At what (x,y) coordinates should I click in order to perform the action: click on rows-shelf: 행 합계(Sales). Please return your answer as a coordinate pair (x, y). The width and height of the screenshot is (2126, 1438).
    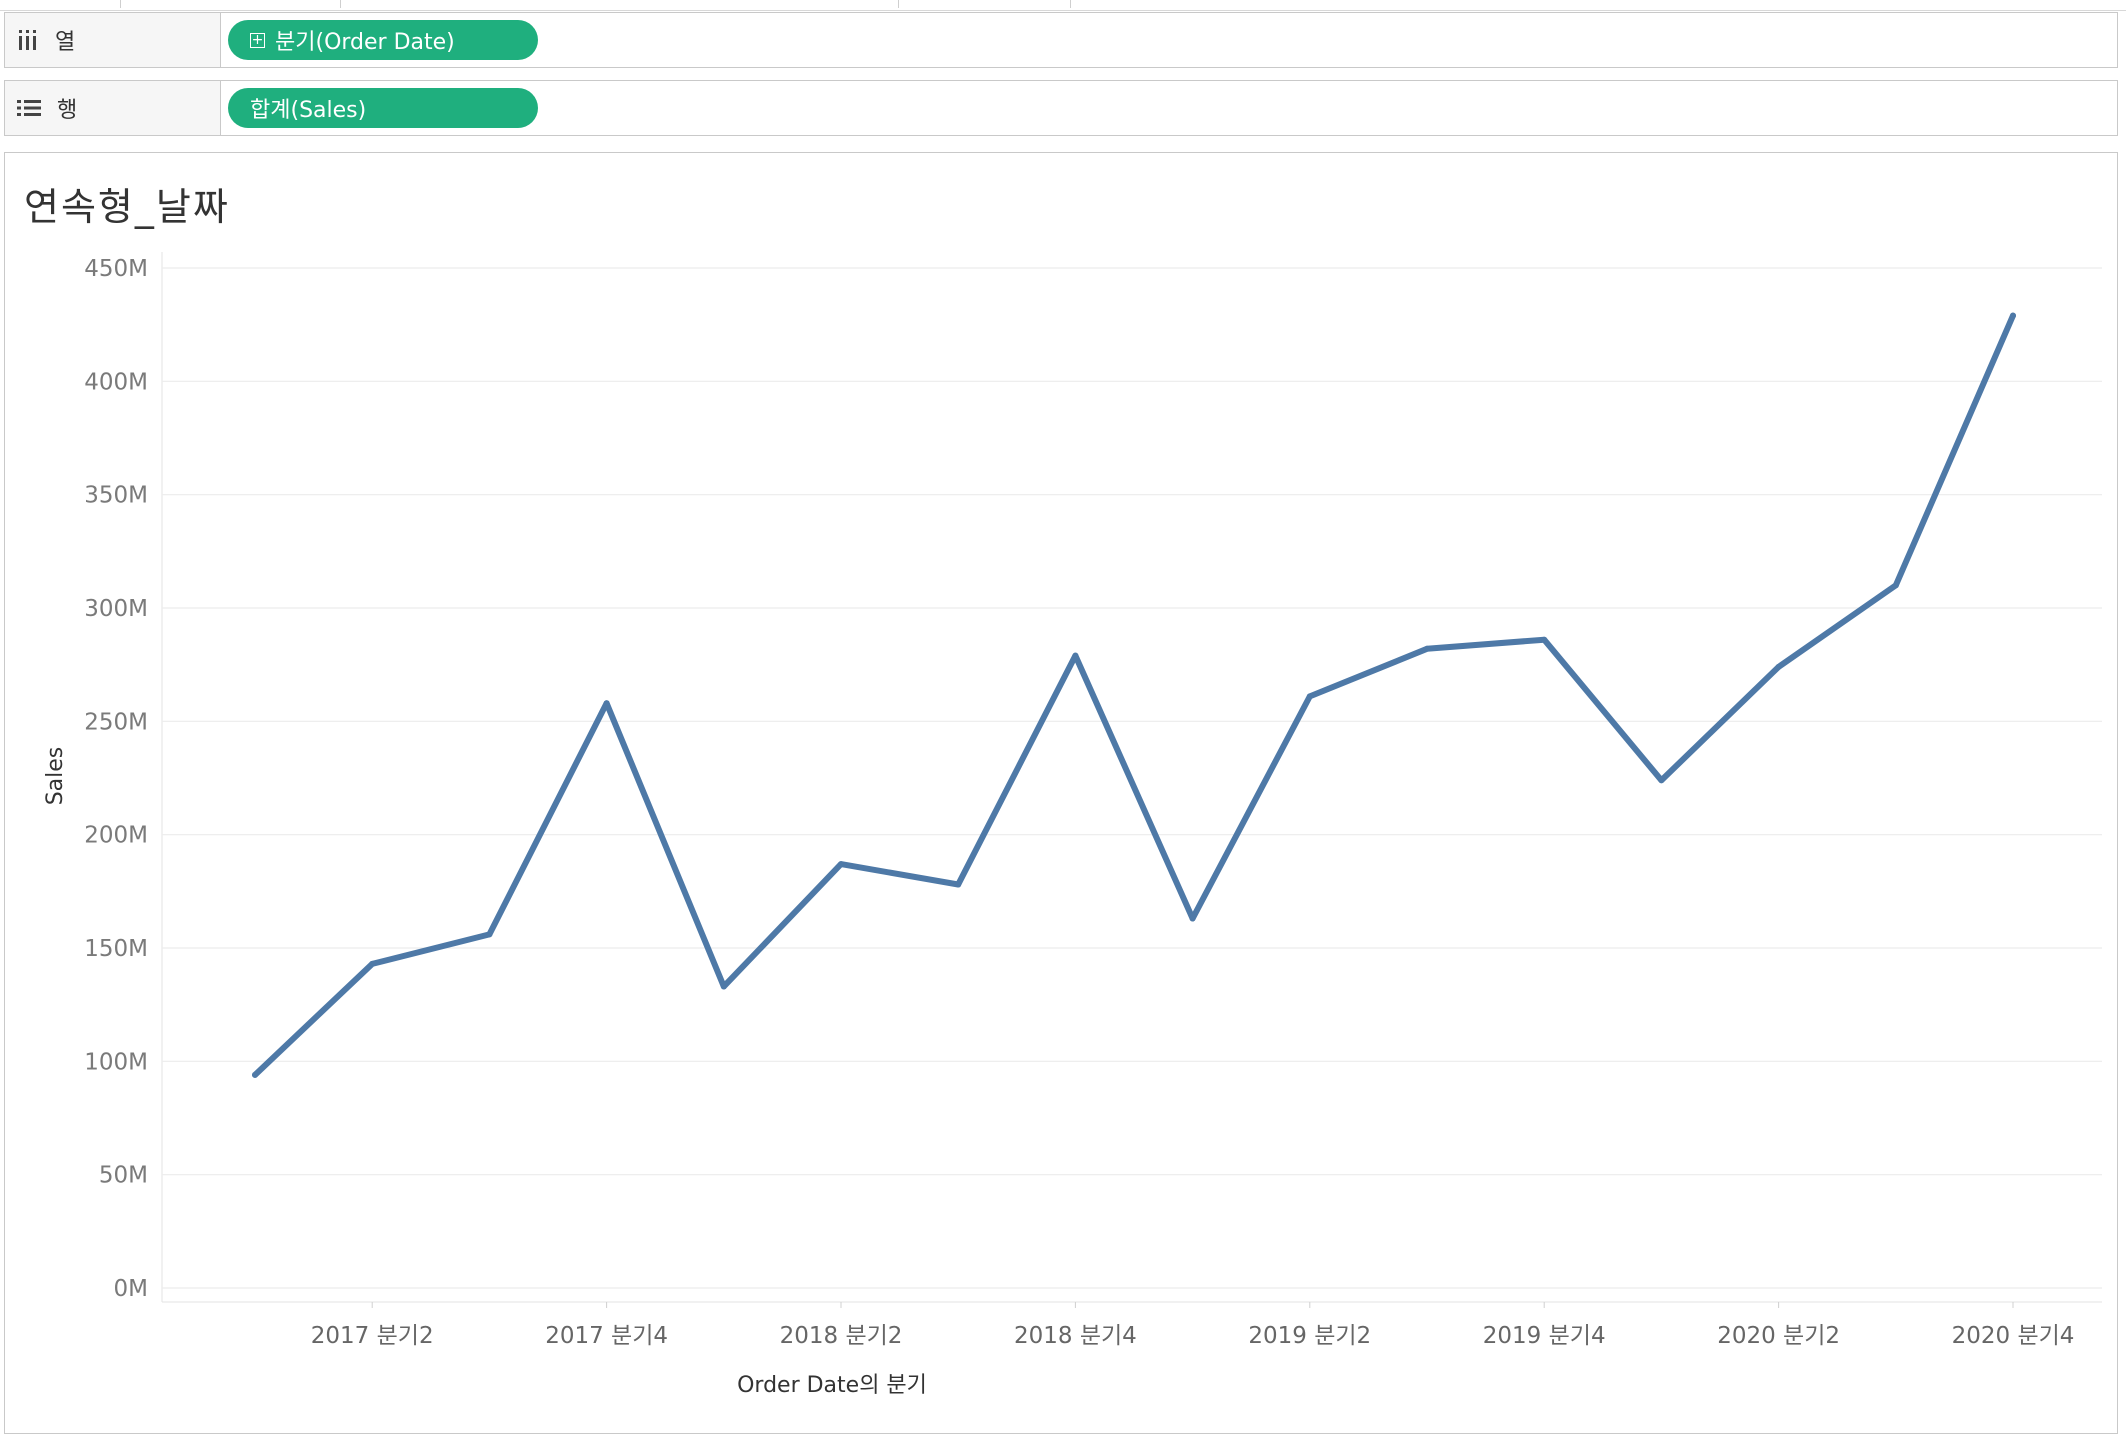
    Looking at the image, I should click on (1061, 108).